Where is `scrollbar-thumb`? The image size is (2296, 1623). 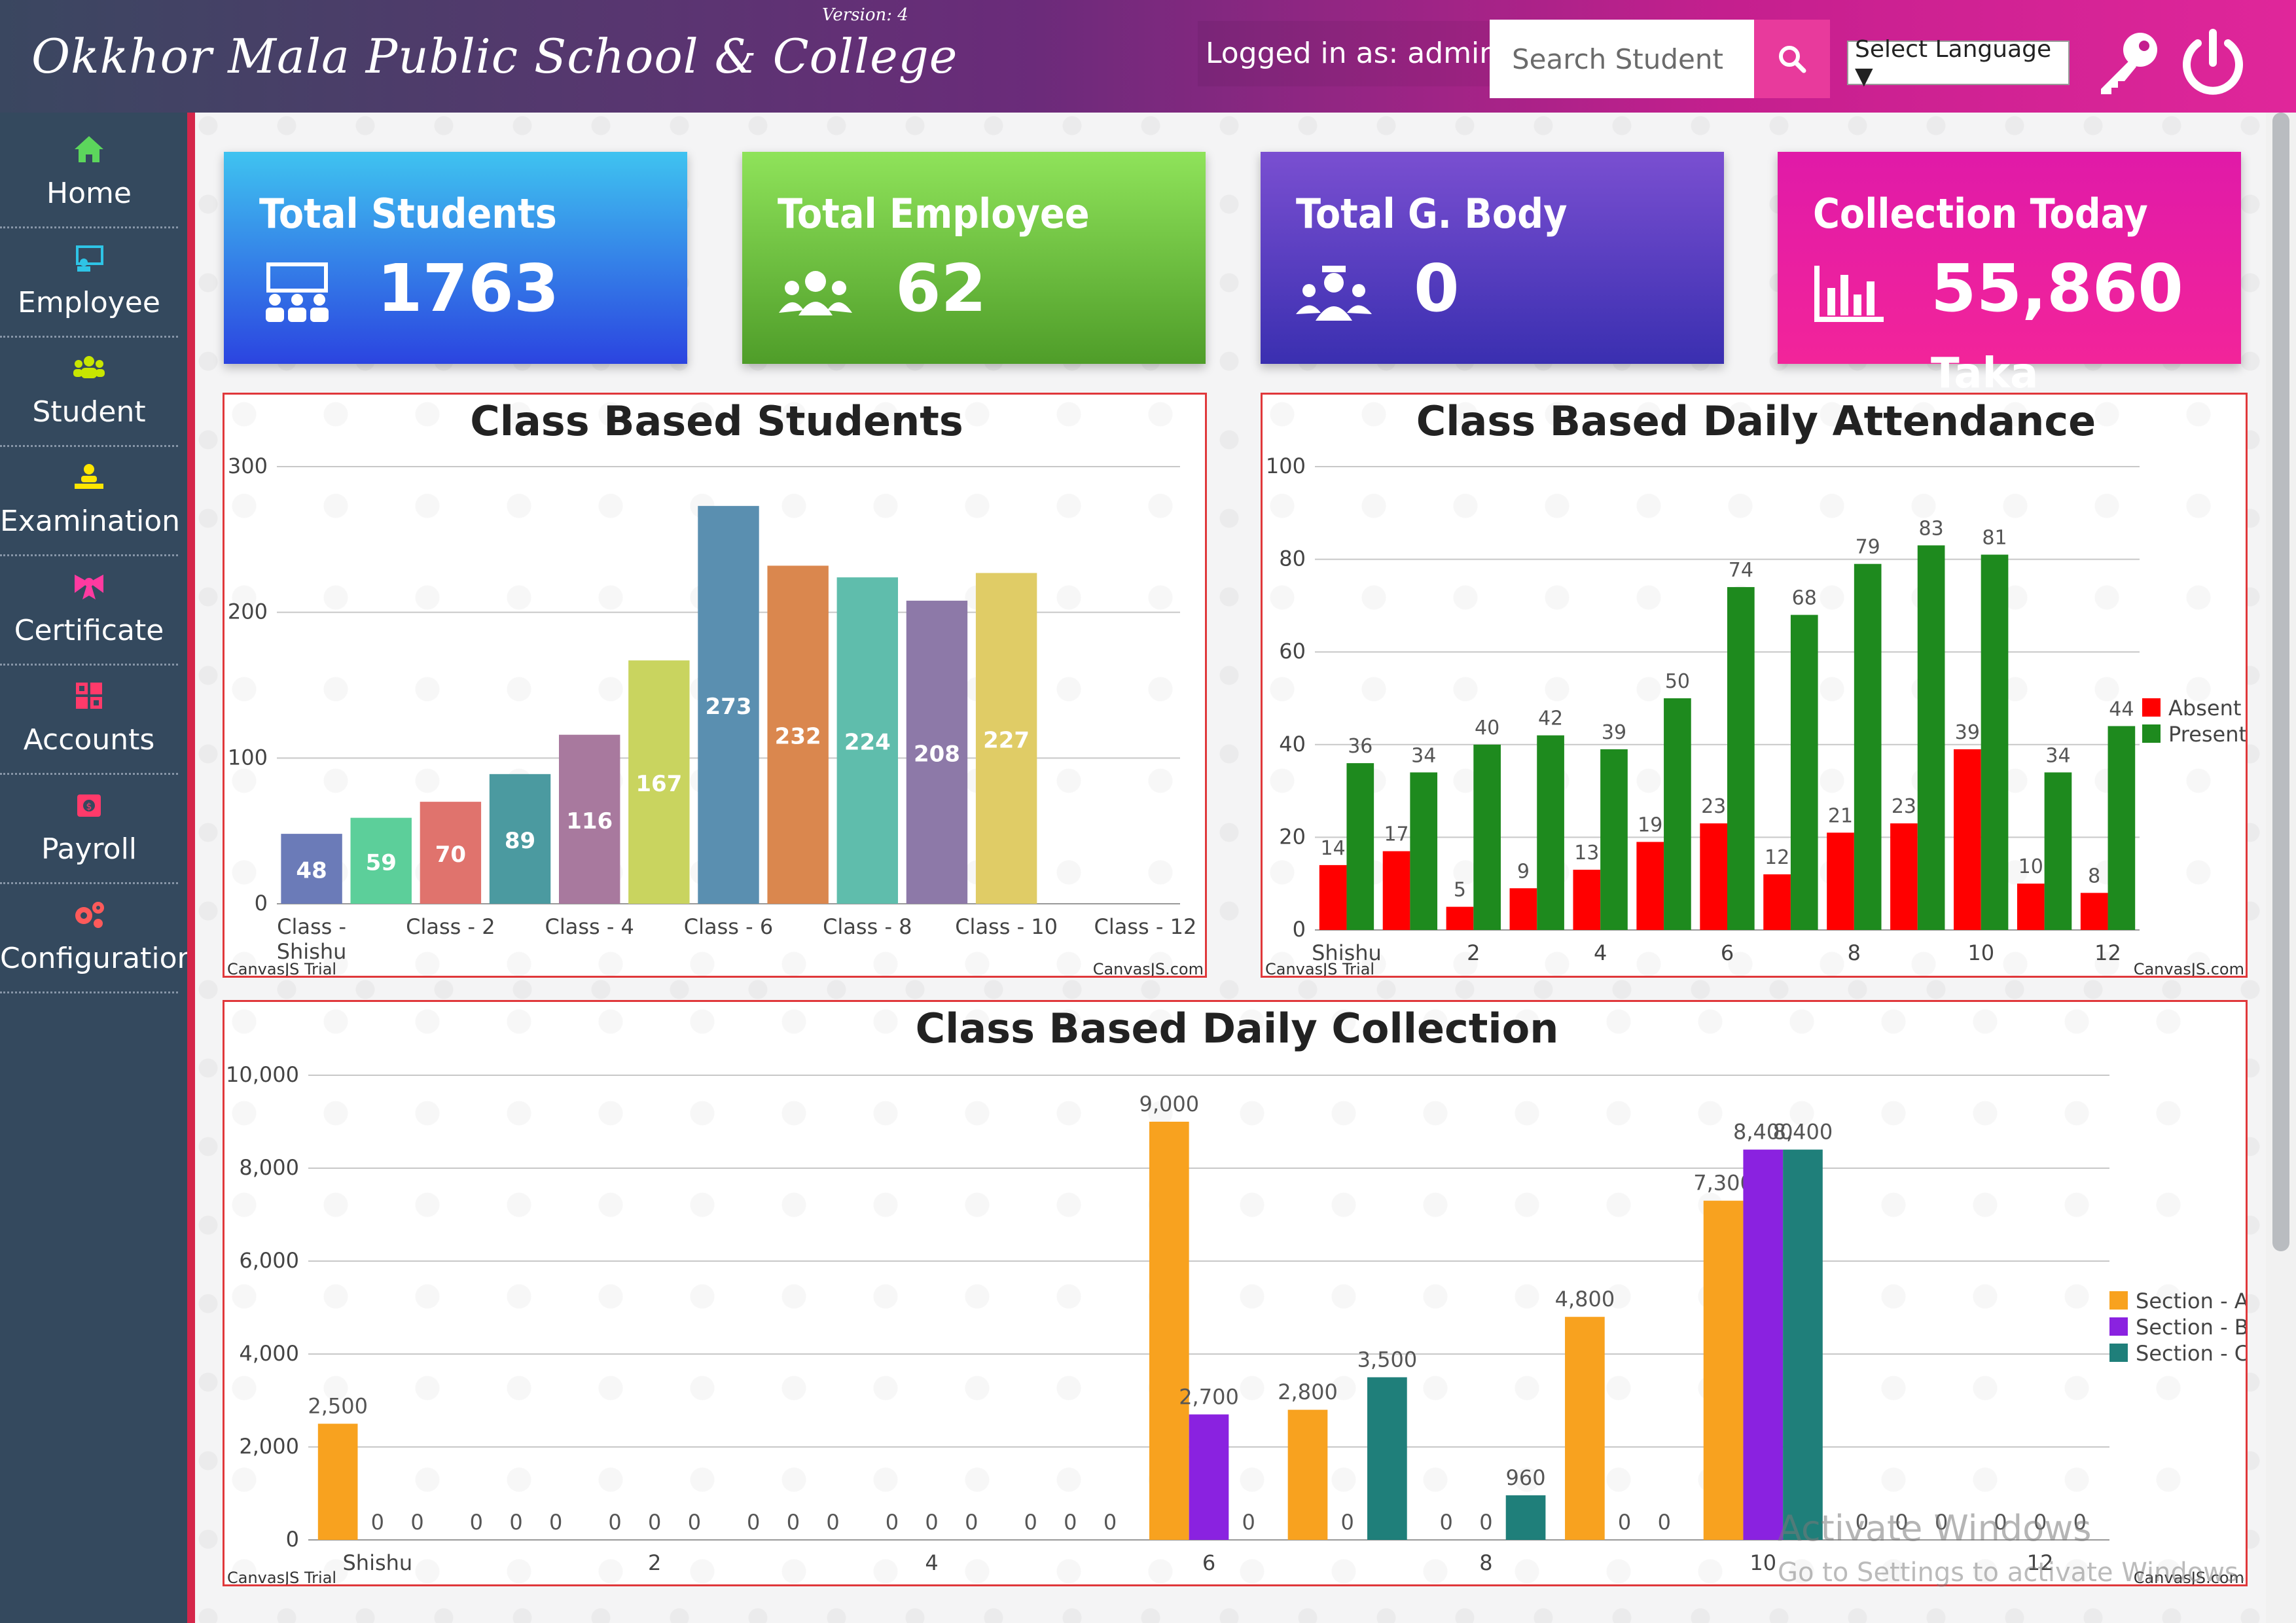
scrollbar-thumb is located at coordinates (2280, 682).